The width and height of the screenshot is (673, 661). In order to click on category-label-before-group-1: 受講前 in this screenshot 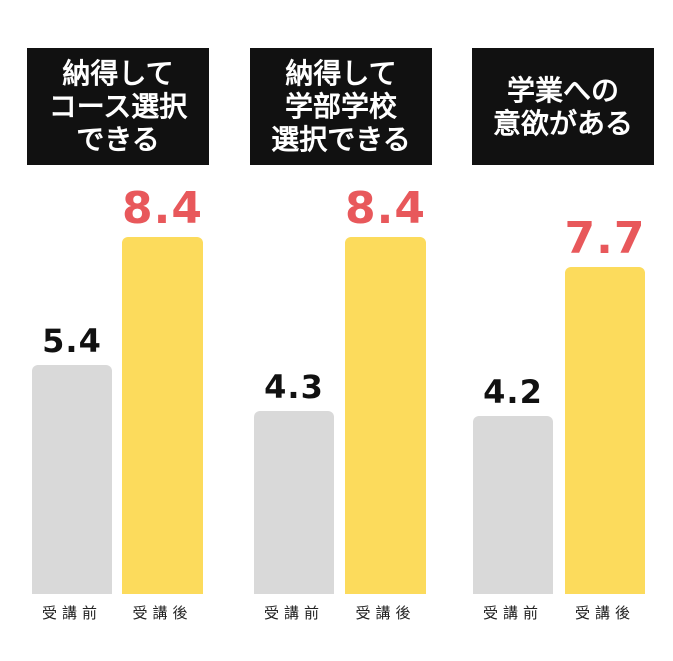, I will do `click(71, 613)`.